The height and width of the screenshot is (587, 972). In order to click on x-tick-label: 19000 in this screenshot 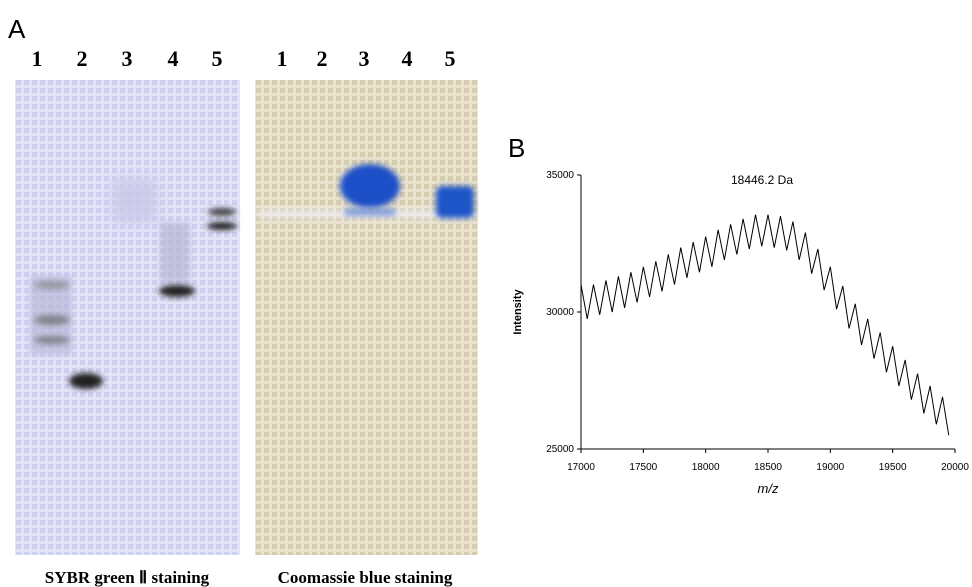, I will do `click(830, 467)`.